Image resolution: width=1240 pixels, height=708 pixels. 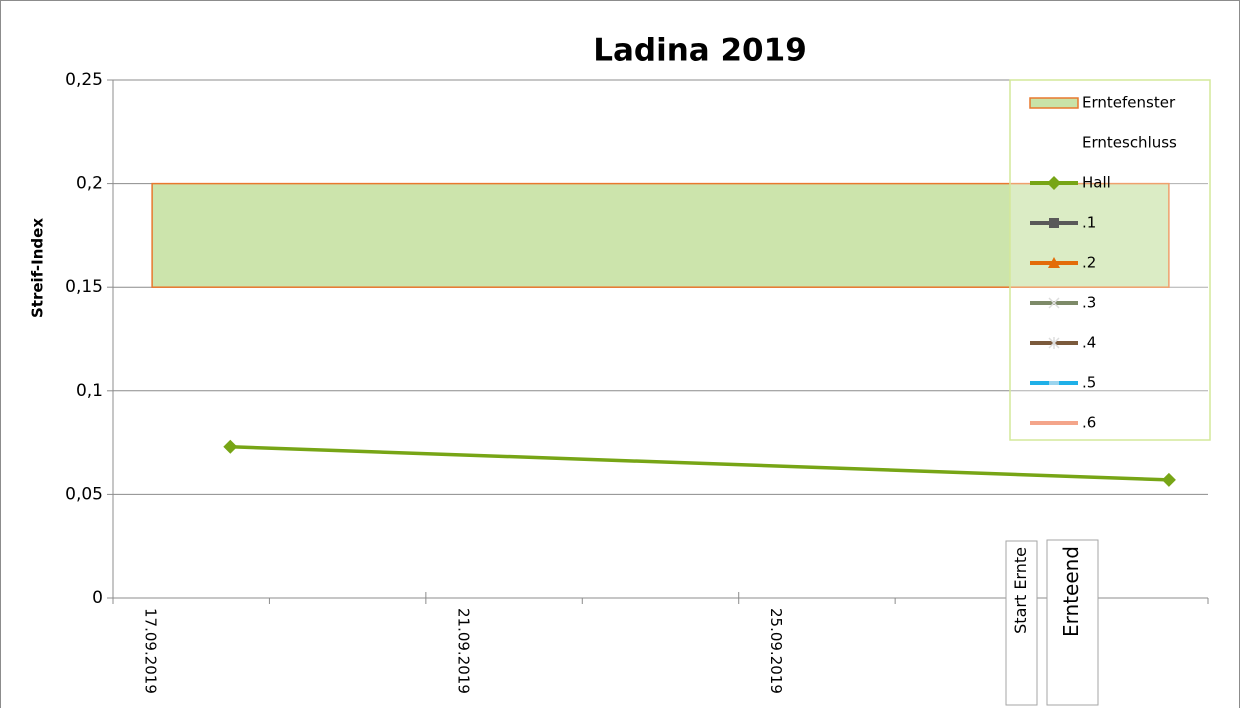 I want to click on series-line, so click(x=699, y=463).